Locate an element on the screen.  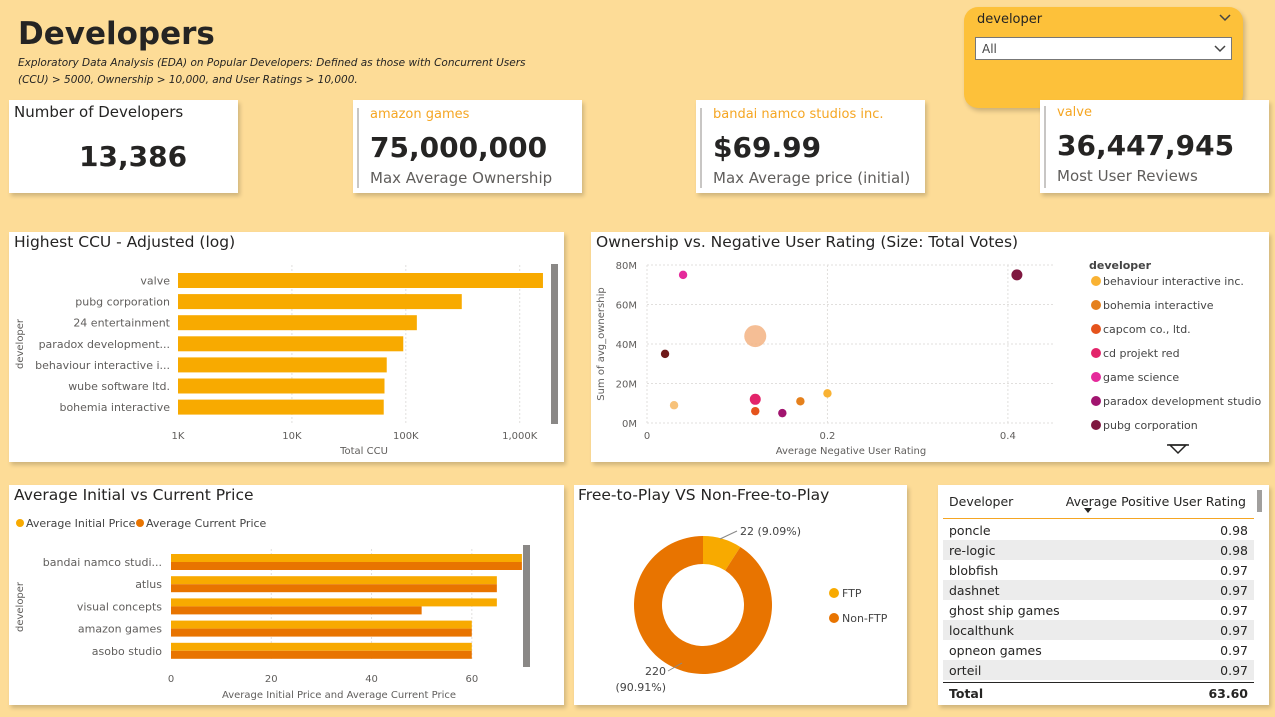
label-leader is located at coordinates (728, 535).